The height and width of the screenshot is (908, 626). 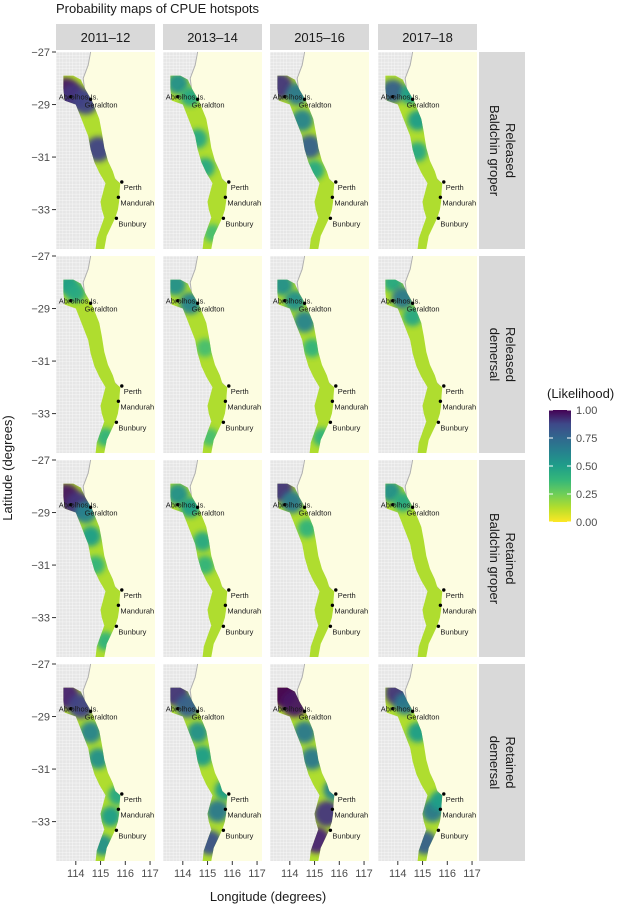 What do you see at coordinates (40, 770) in the screenshot?
I see `y-tick-label: −31` at bounding box center [40, 770].